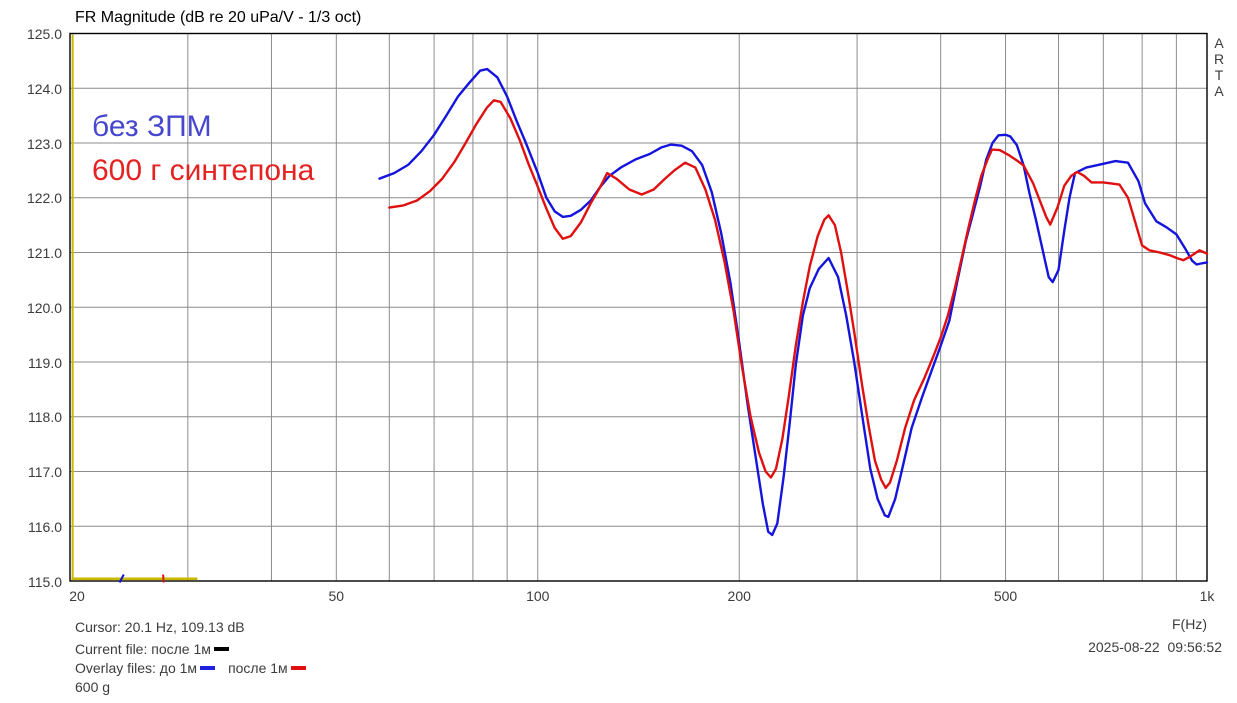 This screenshot has width=1237, height=703. What do you see at coordinates (45, 362) in the screenshot?
I see `y-tick-label: 119.0` at bounding box center [45, 362].